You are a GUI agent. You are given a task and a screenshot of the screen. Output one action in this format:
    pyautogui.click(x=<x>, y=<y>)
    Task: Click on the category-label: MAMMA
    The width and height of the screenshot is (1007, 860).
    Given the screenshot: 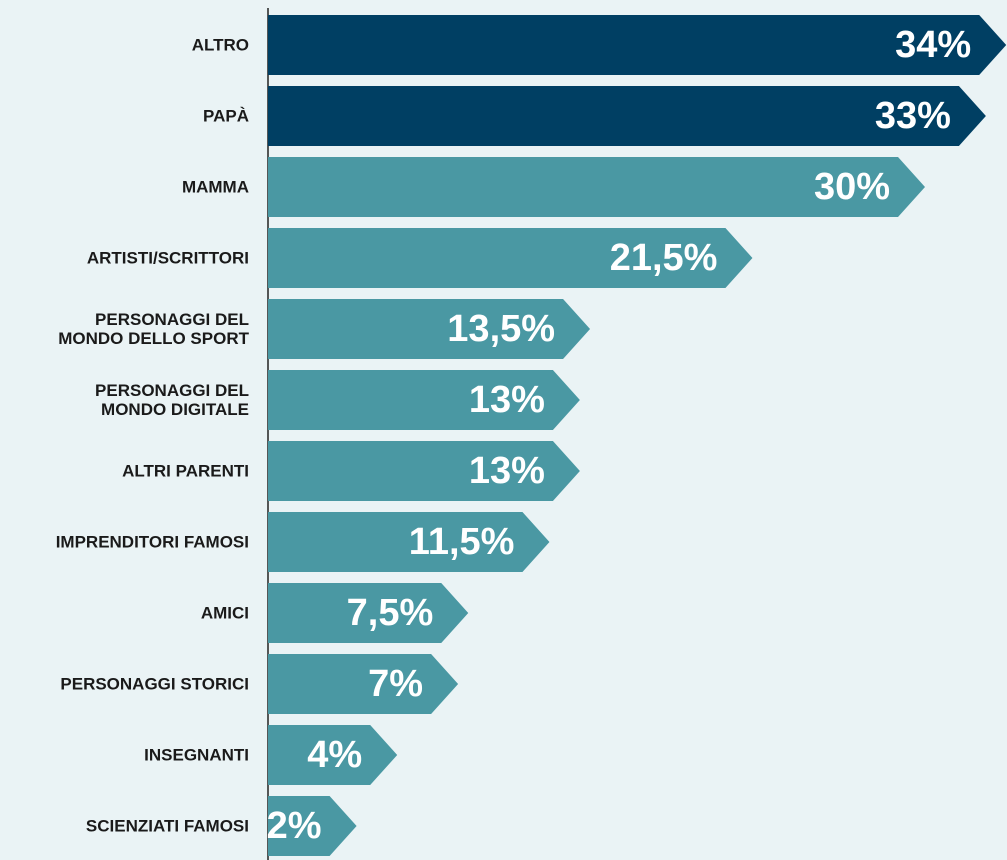 What is the action you would take?
    pyautogui.click(x=215, y=187)
    